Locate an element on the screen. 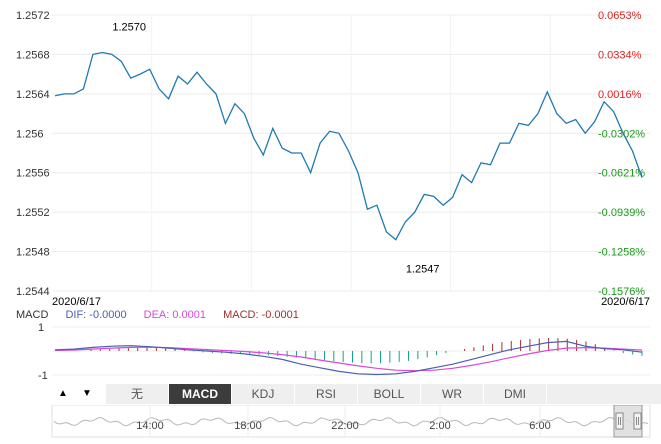  macd-chart: 1 -1 is located at coordinates (344, 352).